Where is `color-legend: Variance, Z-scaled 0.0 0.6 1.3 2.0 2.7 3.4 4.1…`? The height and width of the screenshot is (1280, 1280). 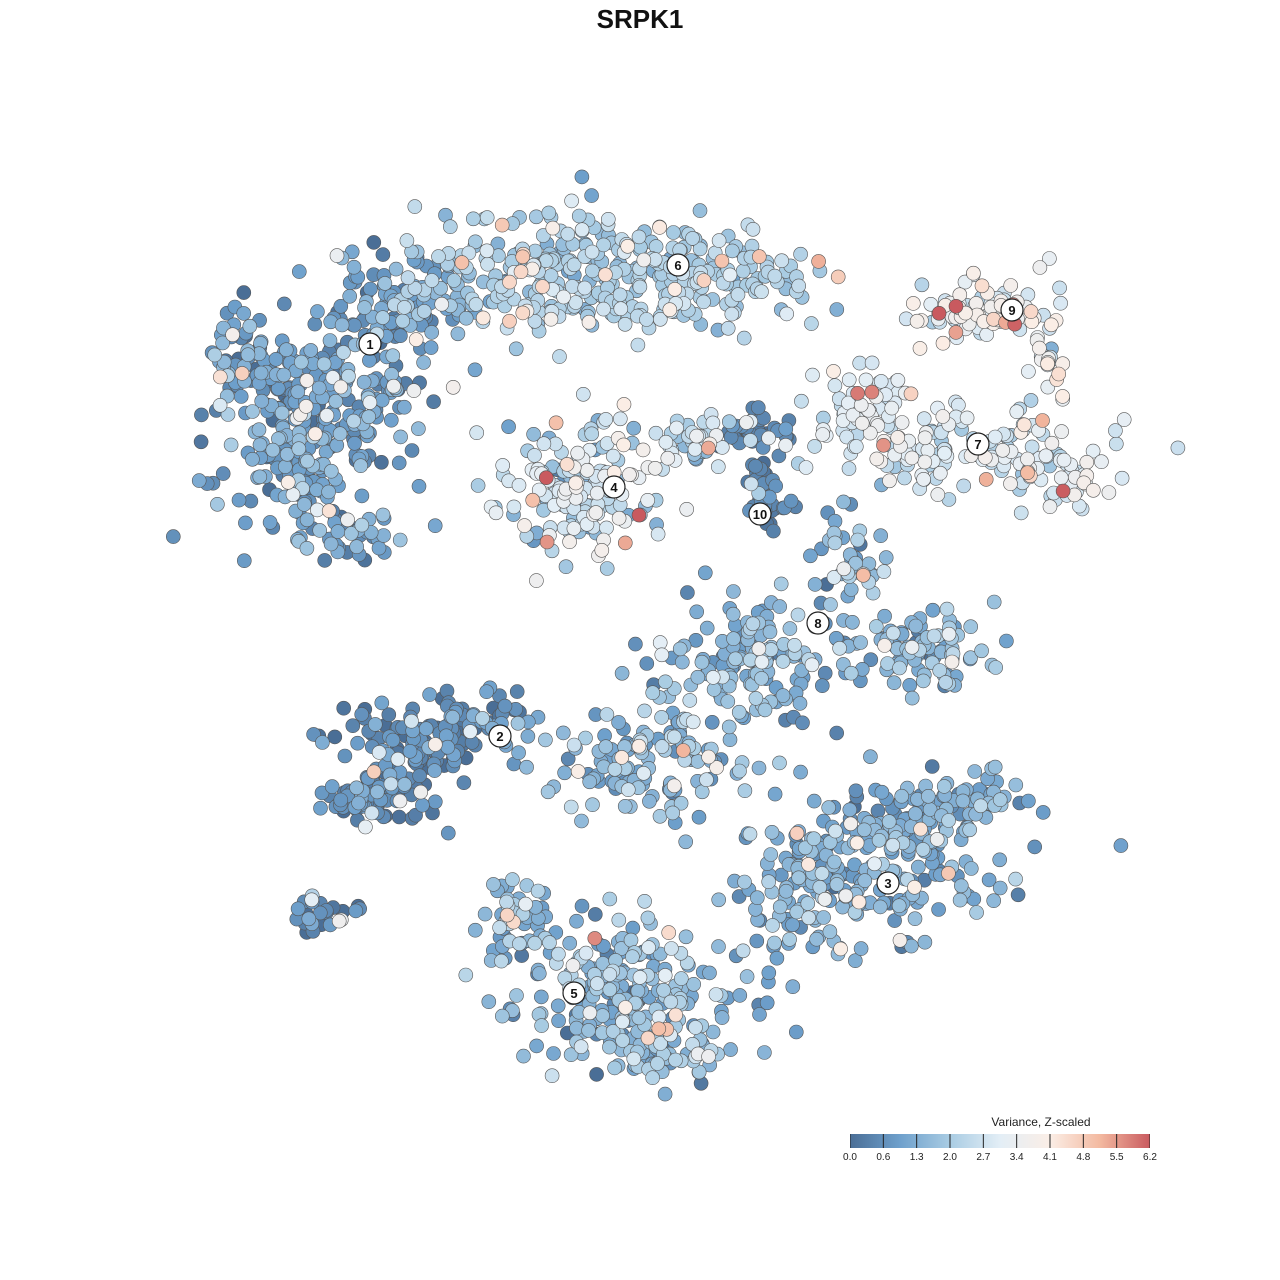
color-legend: Variance, Z-scaled 0.0 0.6 1.3 2.0 2.7 3.4 4.1… is located at coordinates (1001, 1142).